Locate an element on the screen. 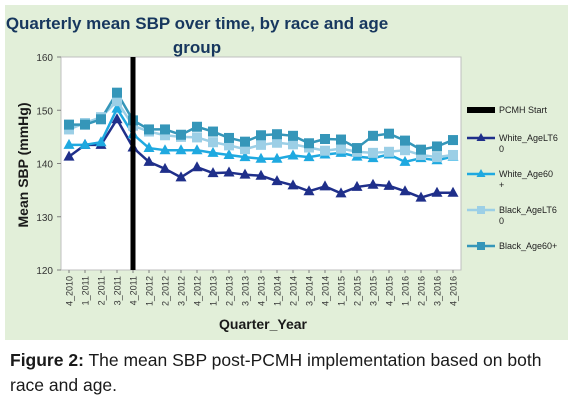 The width and height of the screenshot is (577, 403). x-axis-label: Quarter_Year is located at coordinates (263, 324).